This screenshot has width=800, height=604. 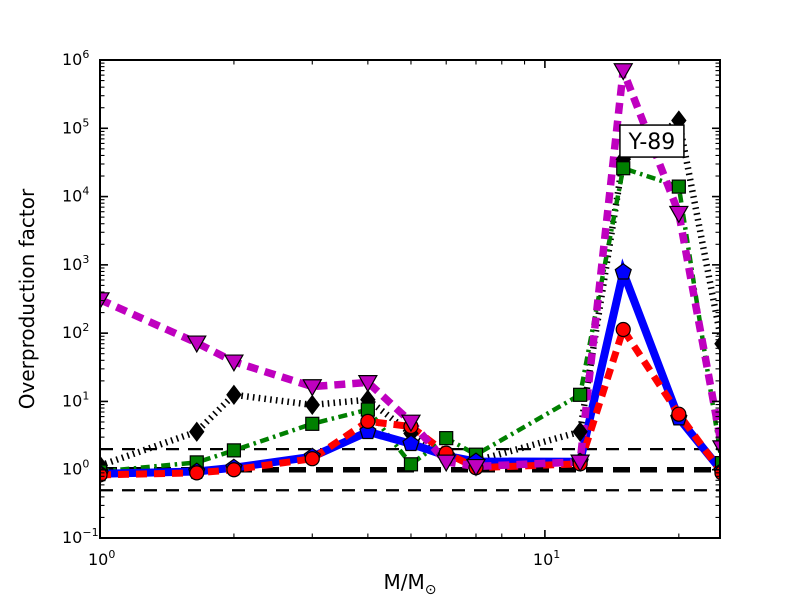 What do you see at coordinates (27, 298) in the screenshot?
I see `y-axis-label: Overproduction factor` at bounding box center [27, 298].